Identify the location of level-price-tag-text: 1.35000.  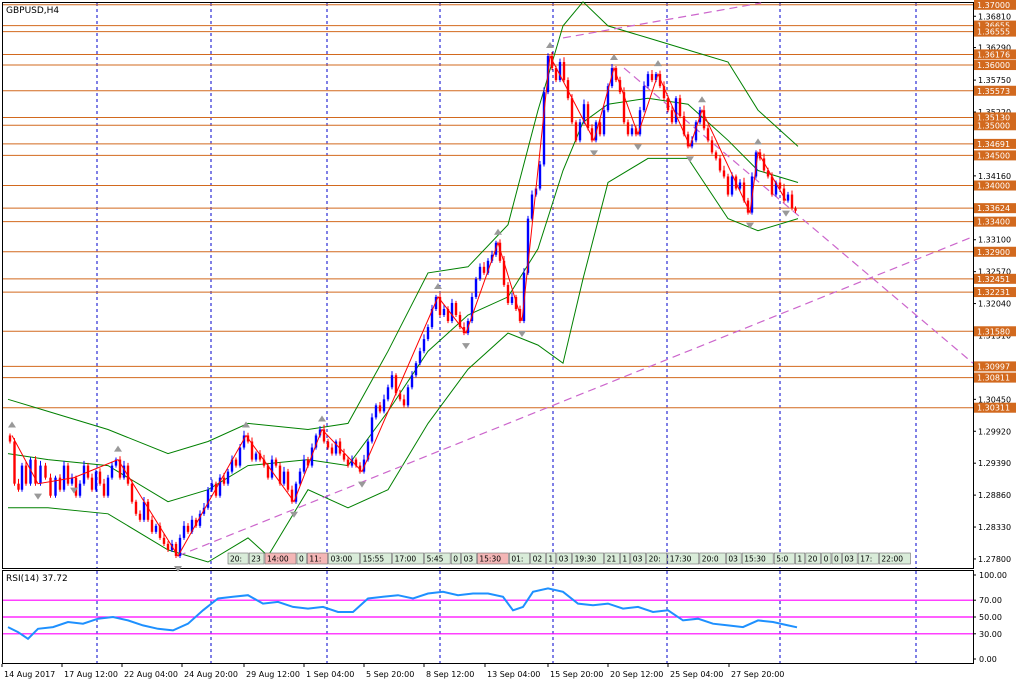
(993, 125).